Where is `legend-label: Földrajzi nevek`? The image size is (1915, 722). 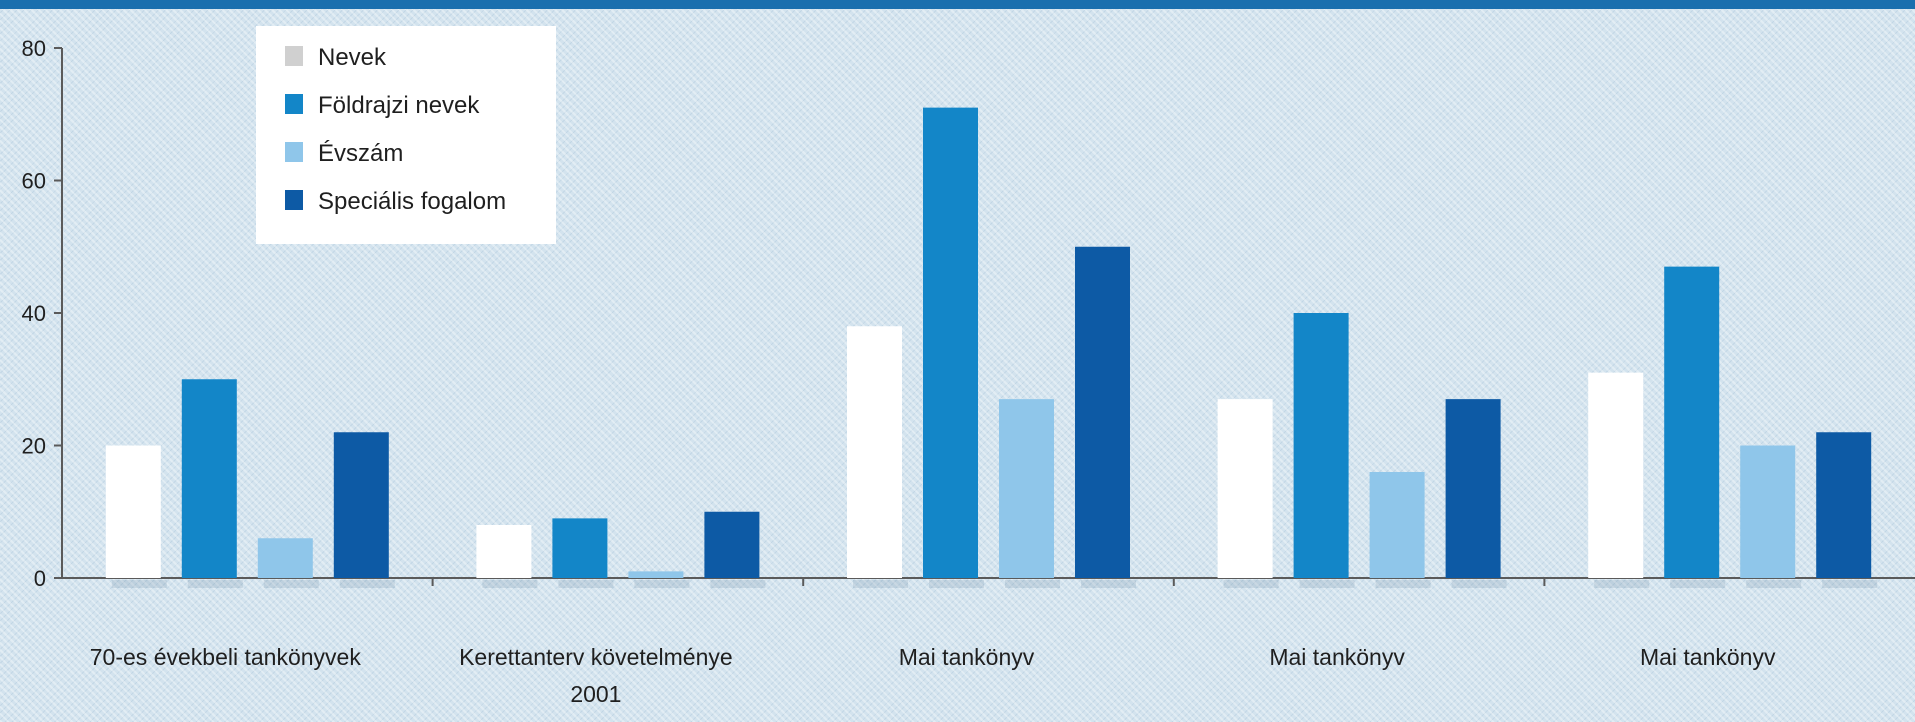 legend-label: Földrajzi nevek is located at coordinates (399, 105).